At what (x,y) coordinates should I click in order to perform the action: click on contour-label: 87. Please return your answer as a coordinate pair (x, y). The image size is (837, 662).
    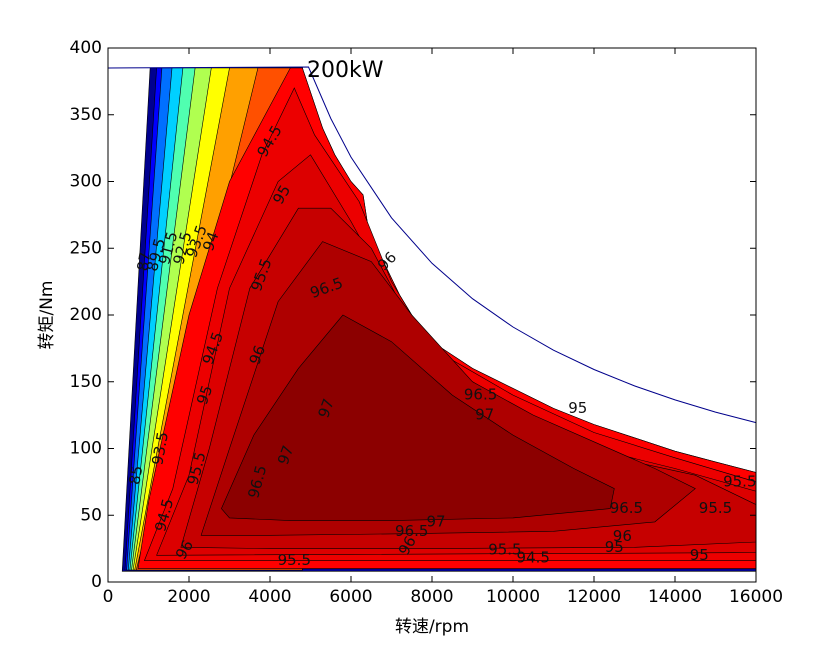
    Looking at the image, I should click on (143, 262).